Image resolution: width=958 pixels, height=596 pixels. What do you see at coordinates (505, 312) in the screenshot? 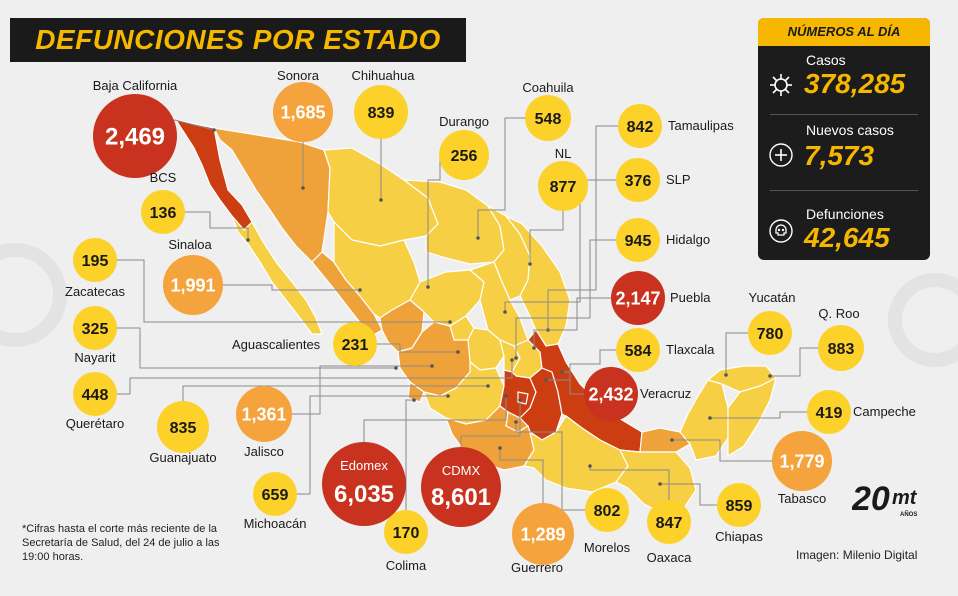
I see `leader-dot-slp` at bounding box center [505, 312].